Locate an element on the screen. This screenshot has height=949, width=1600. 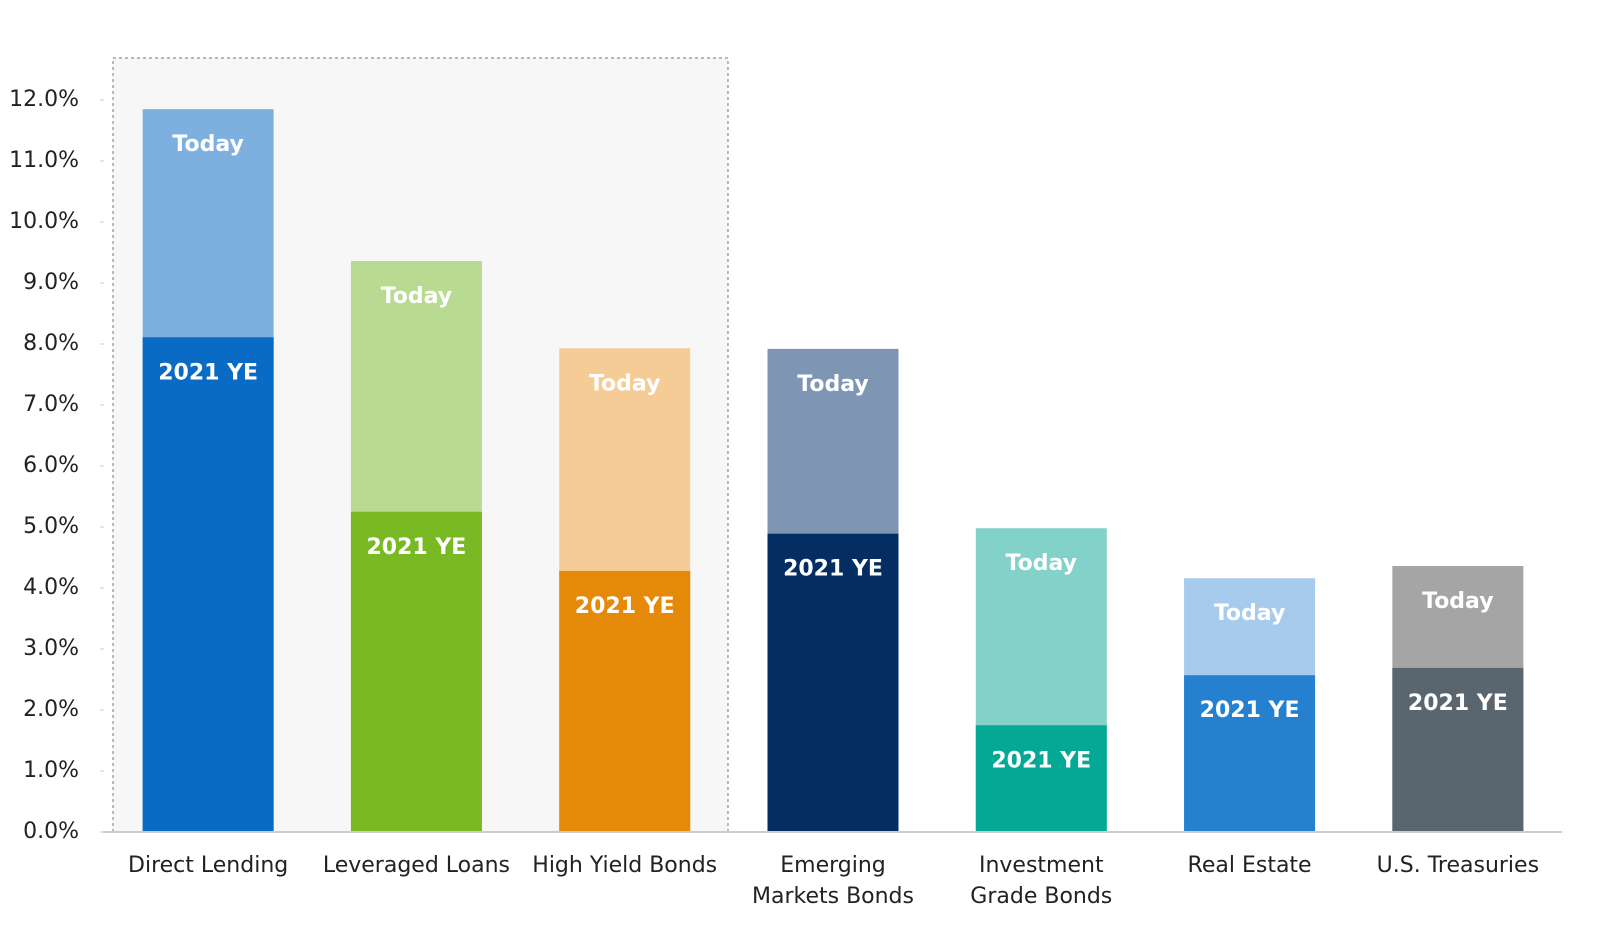
y-tick-label: 9.0% is located at coordinates (51, 282).